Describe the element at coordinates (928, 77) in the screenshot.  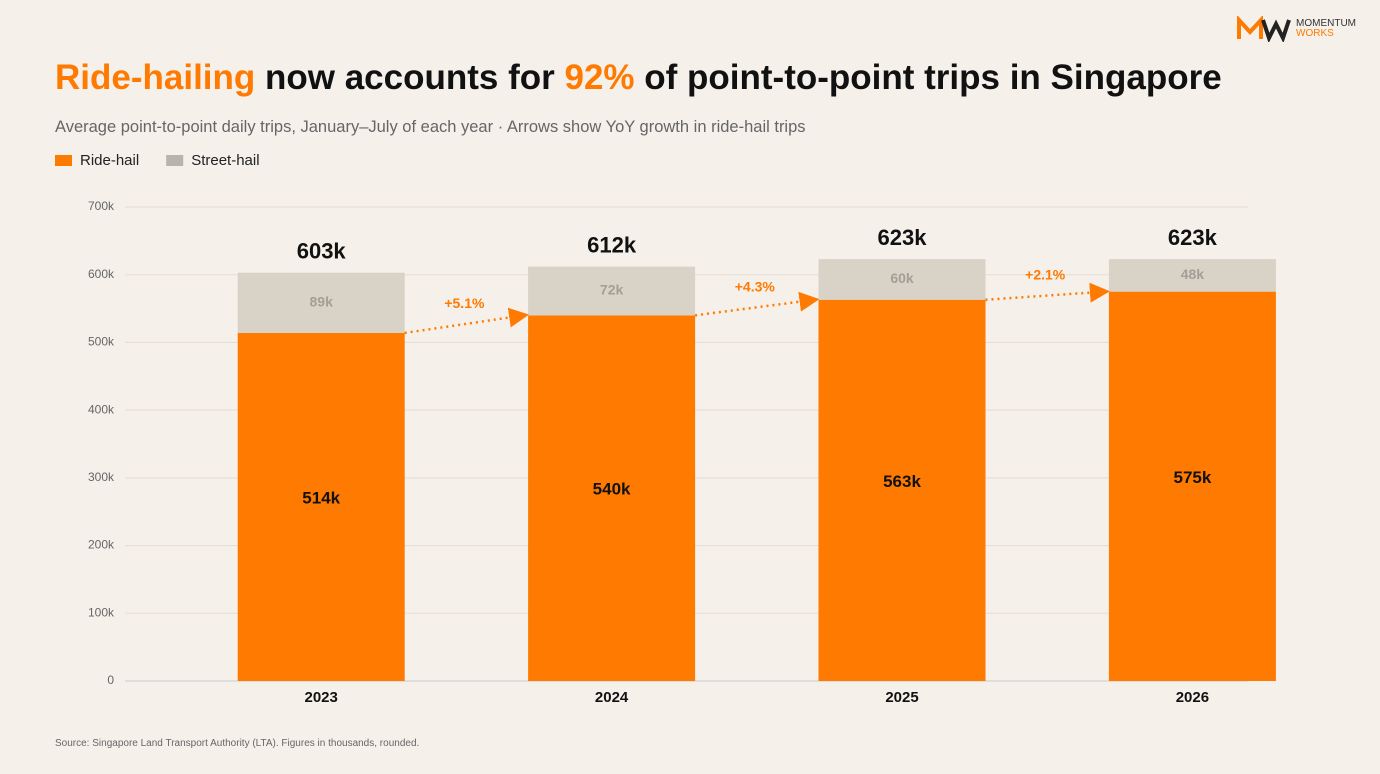
I see `title-part: of point-to-point trips in Singapore` at that location.